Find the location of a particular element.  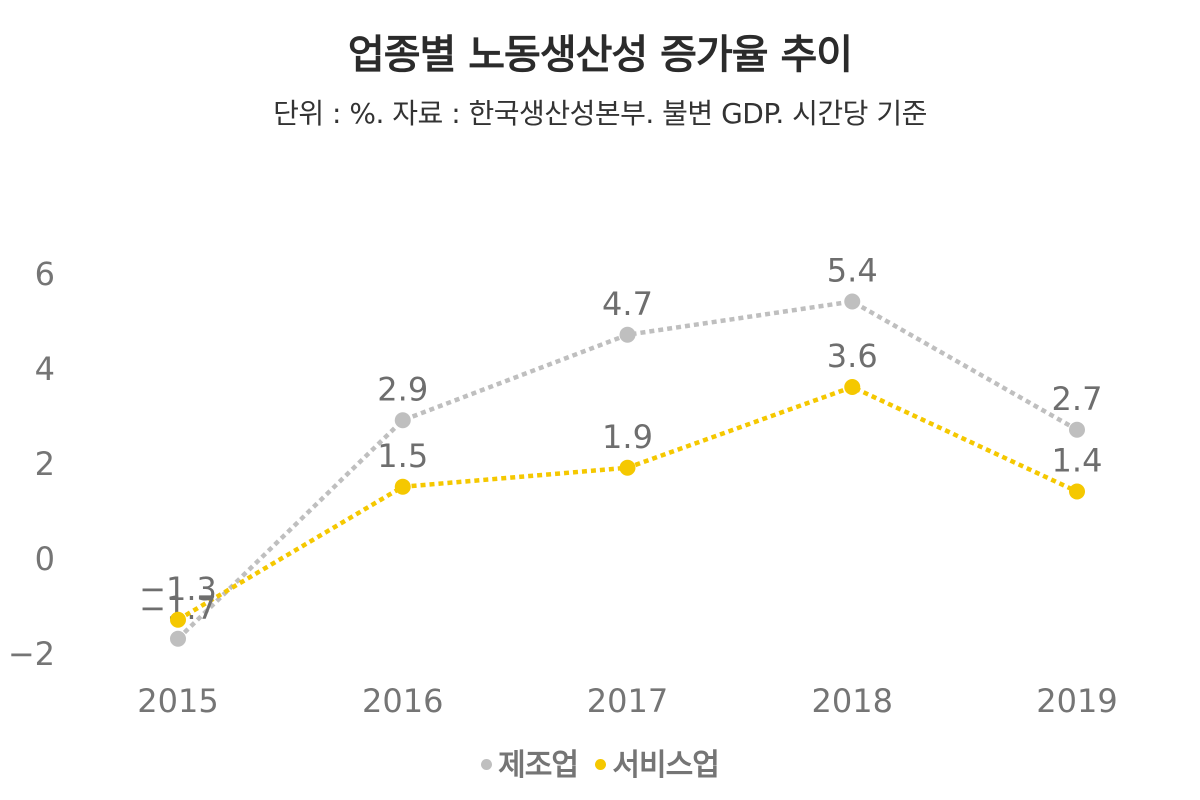

data-label-services: 1.4 is located at coordinates (1077, 461).